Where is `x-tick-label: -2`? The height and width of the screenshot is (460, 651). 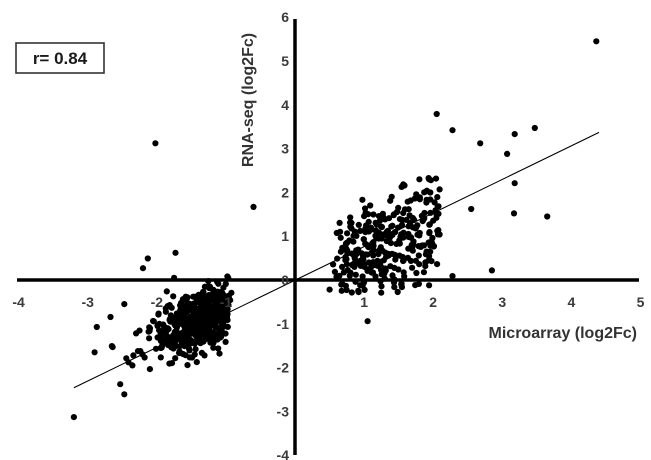 x-tick-label: -2 is located at coordinates (157, 302).